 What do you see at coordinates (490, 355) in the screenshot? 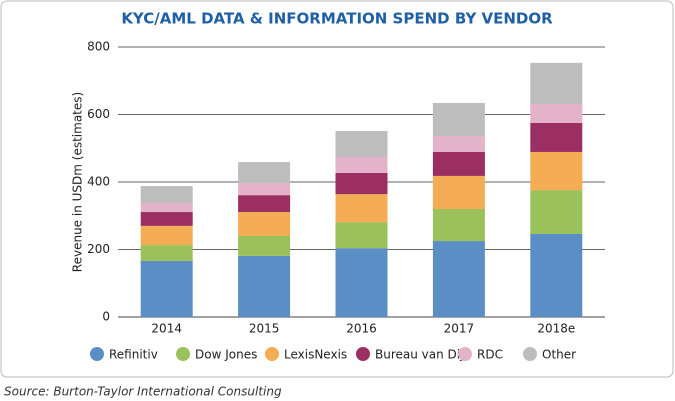
I see `legend-label: RDC` at bounding box center [490, 355].